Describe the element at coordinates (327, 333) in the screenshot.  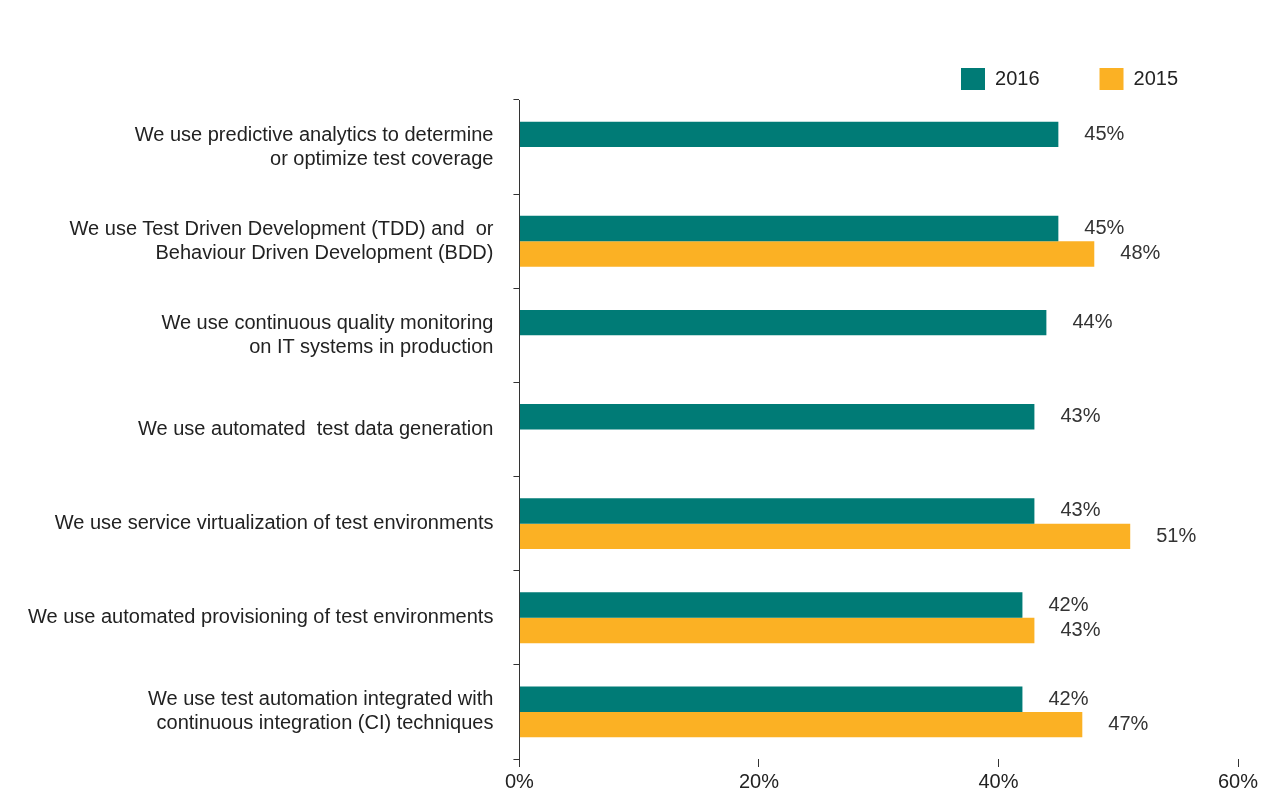
I see `y-tick-label: We use continuous quality monitoring on IT systems in production` at that location.